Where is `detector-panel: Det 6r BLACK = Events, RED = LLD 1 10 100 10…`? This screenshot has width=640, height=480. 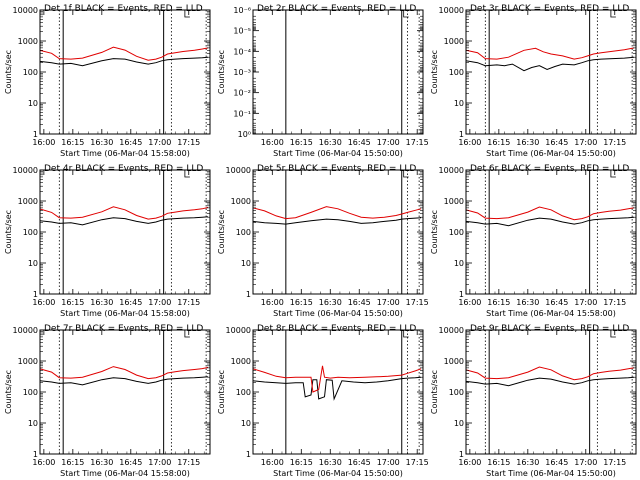 detector-panel: Det 6r BLACK = Events, RED = LLD 1 10 100 10… is located at coordinates (533, 241).